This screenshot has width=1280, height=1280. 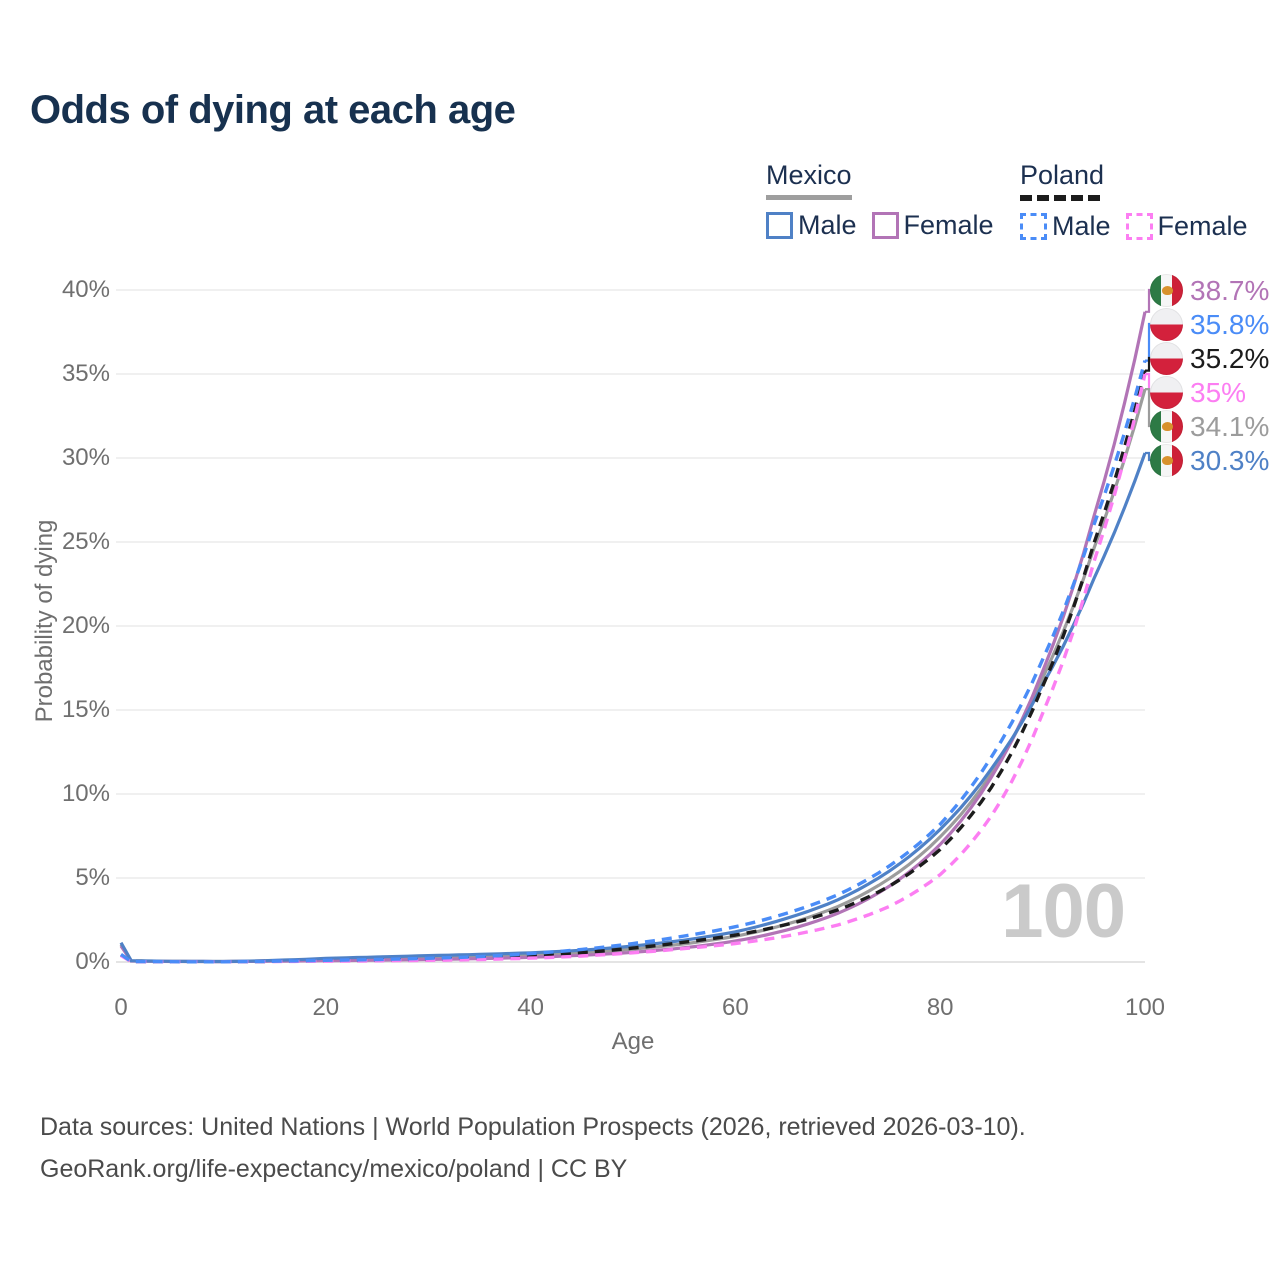 I want to click on legend-group-mexico: Mexico Male Female, so click(x=880, y=200).